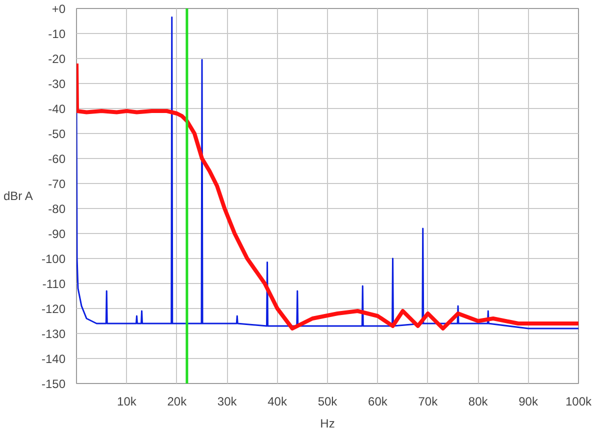  I want to click on x-tick-label: 60k, so click(378, 401).